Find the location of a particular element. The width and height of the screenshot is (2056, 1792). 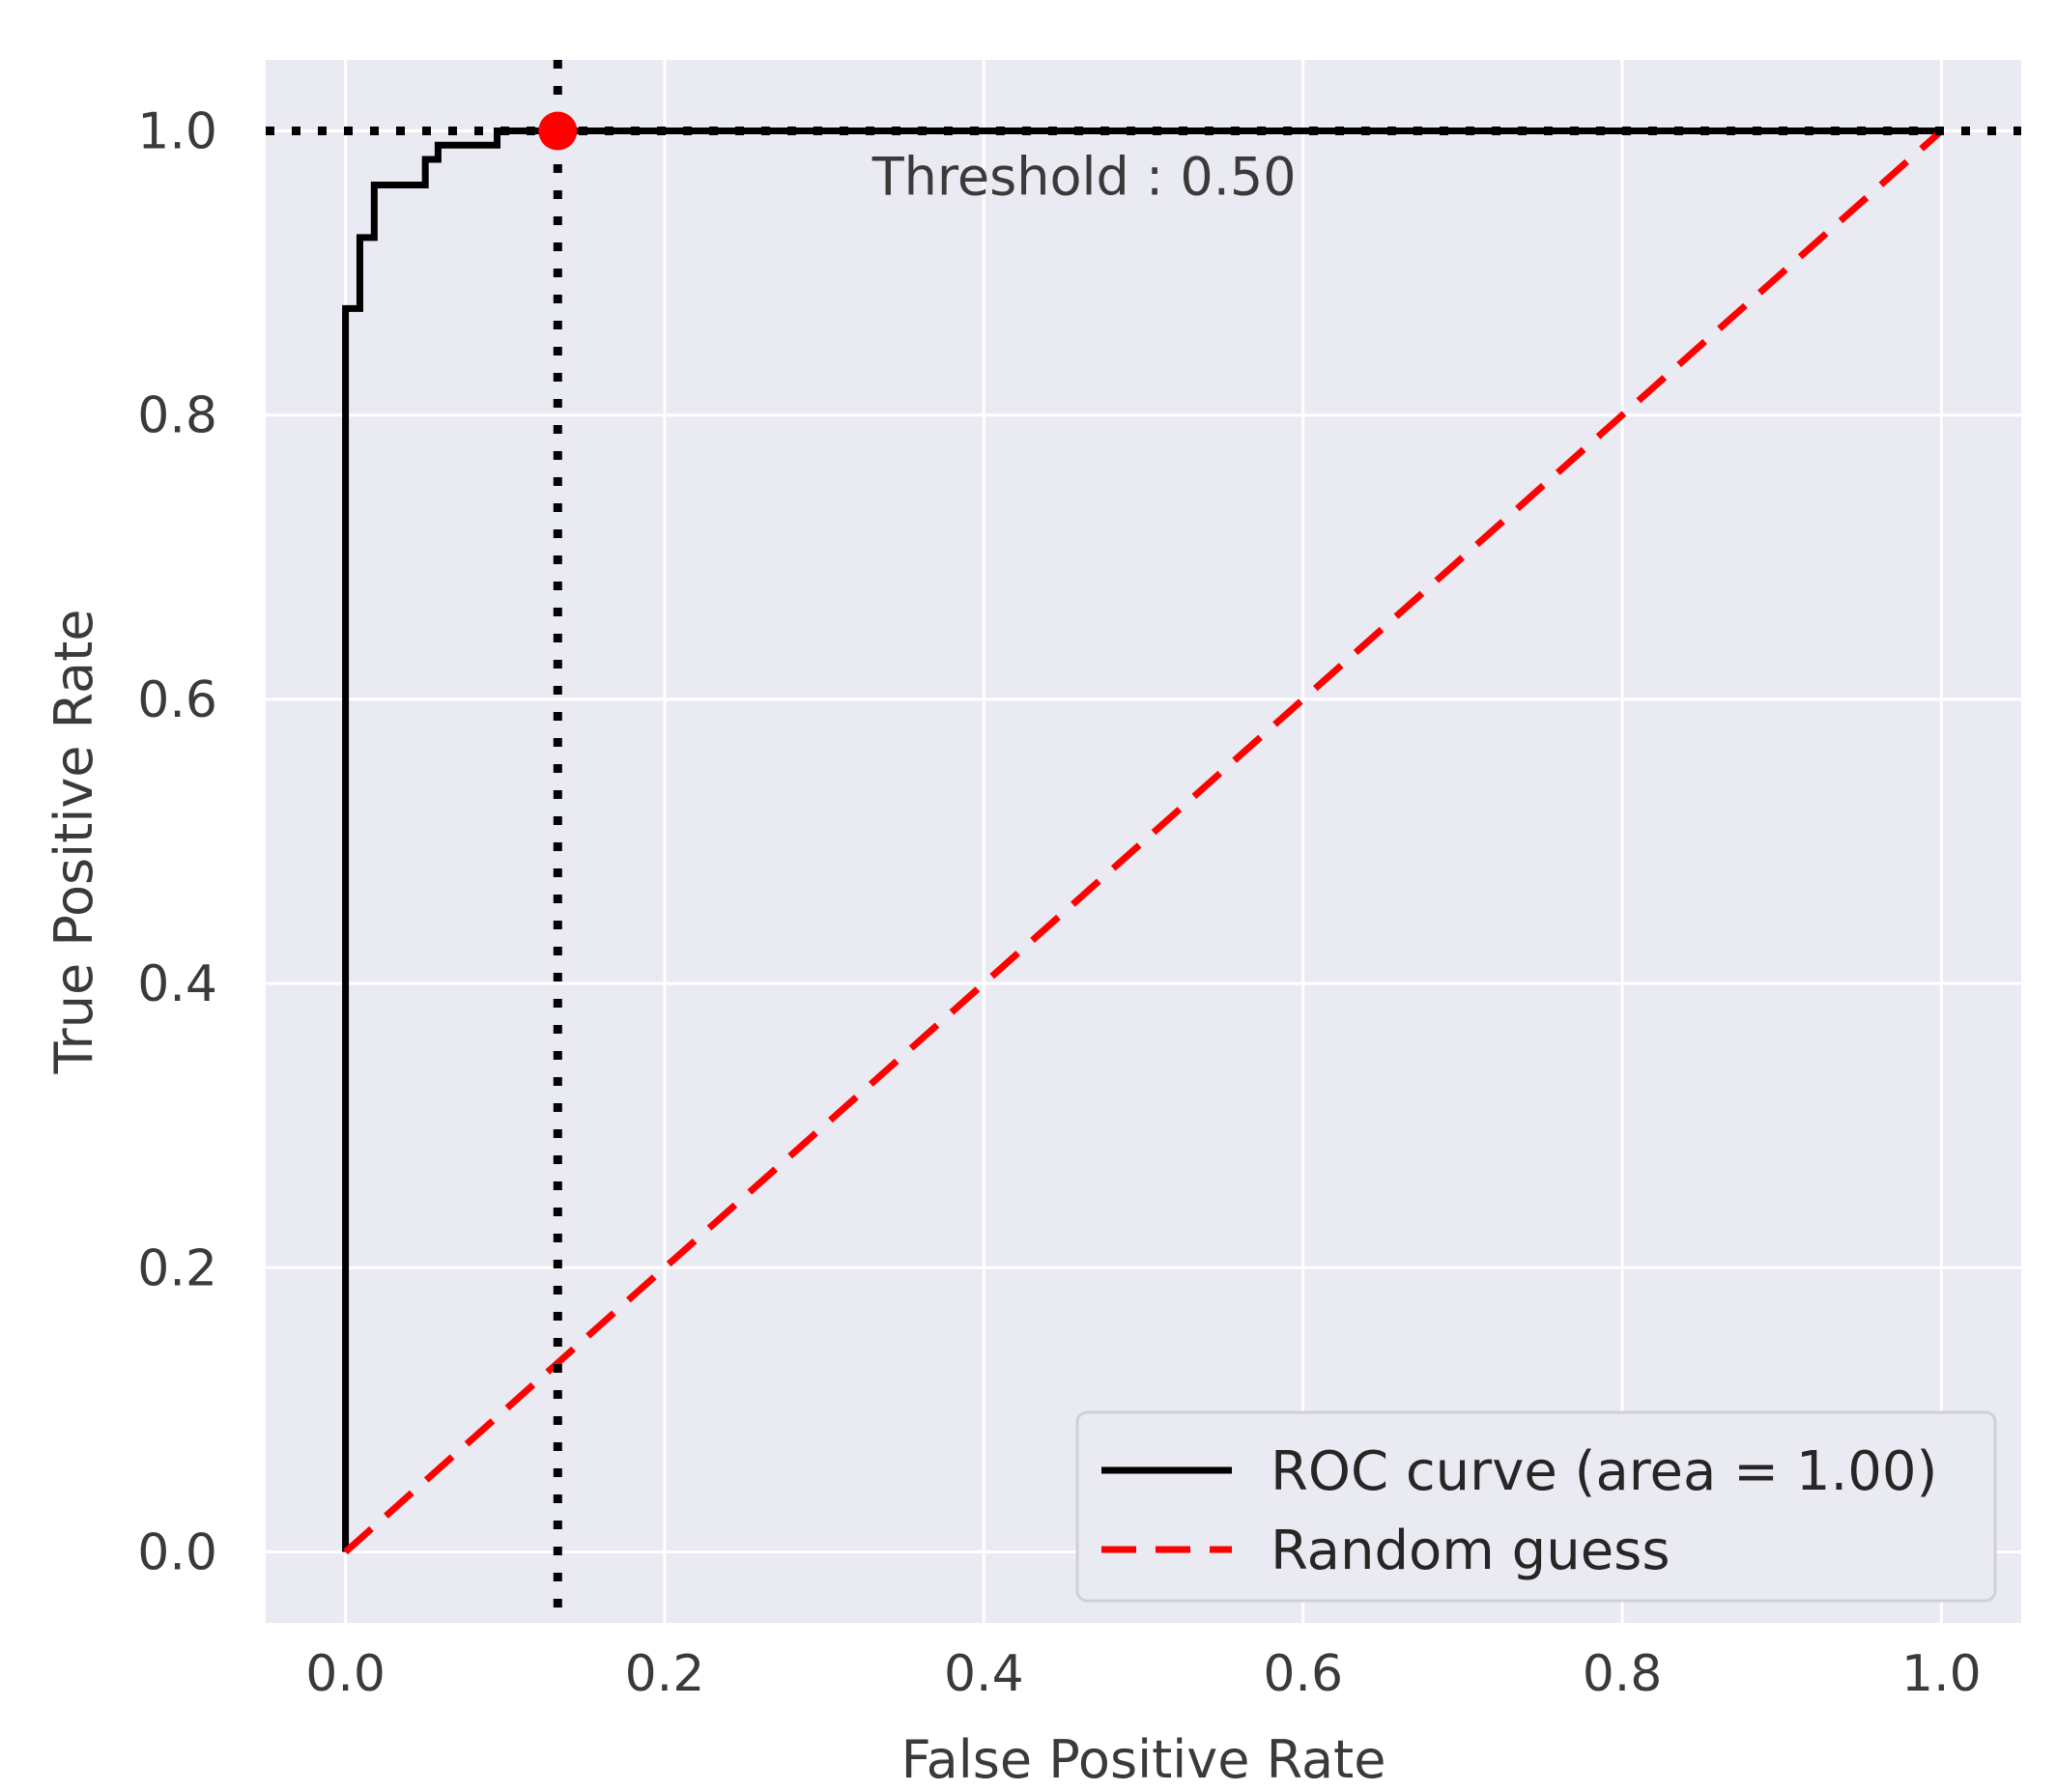

threshold-marker is located at coordinates (558, 131).